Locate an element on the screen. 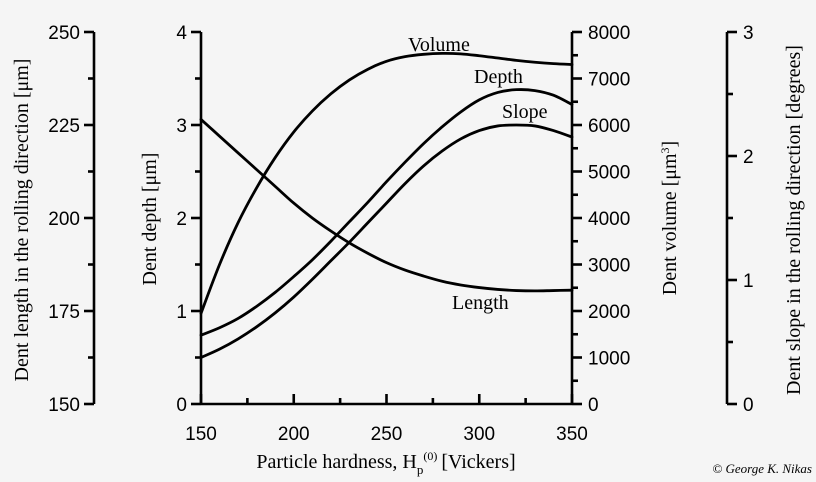 This screenshot has height=482, width=816. volume-axis-title: Dent volume [μm3] is located at coordinates (669, 218).